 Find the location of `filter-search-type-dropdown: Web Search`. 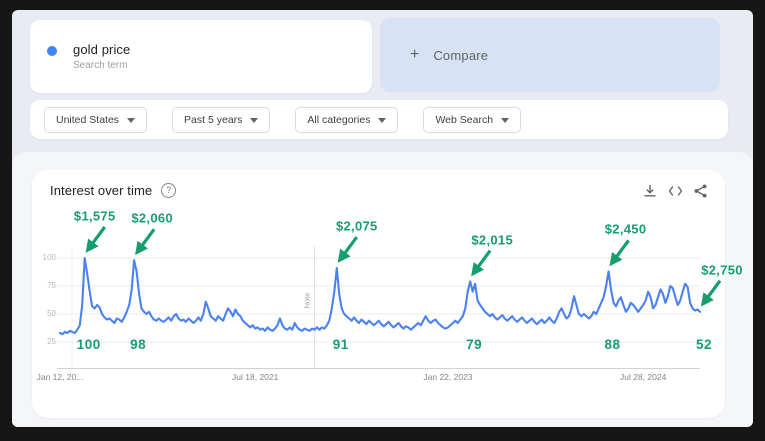

filter-search-type-dropdown: Web Search is located at coordinates (472, 119).